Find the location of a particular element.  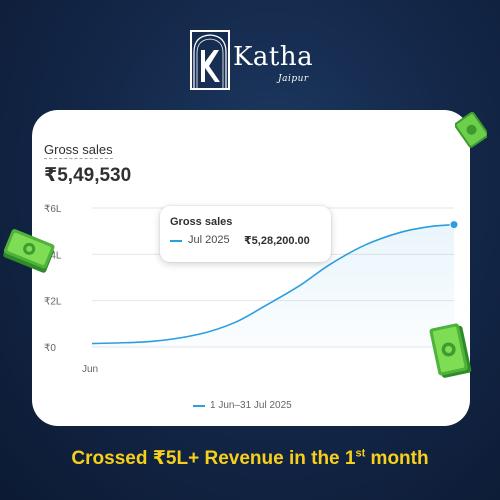

headline-caption: Crossed ₹5L+ Revenue in the 1st month is located at coordinates (250, 458).